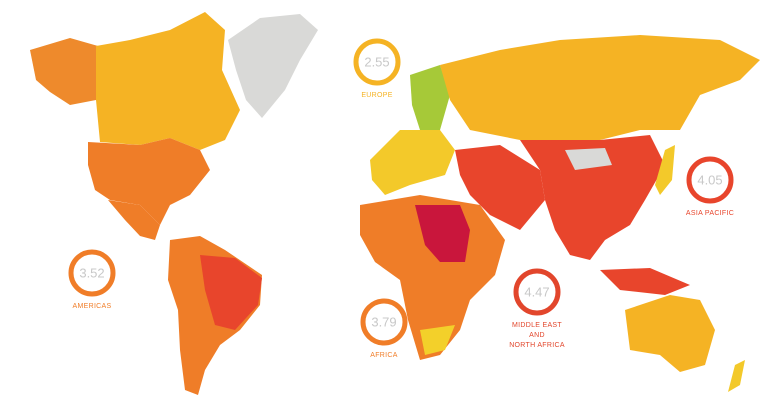  Describe the element at coordinates (376, 95) in the screenshot. I see `region-label: EUROPE` at that location.